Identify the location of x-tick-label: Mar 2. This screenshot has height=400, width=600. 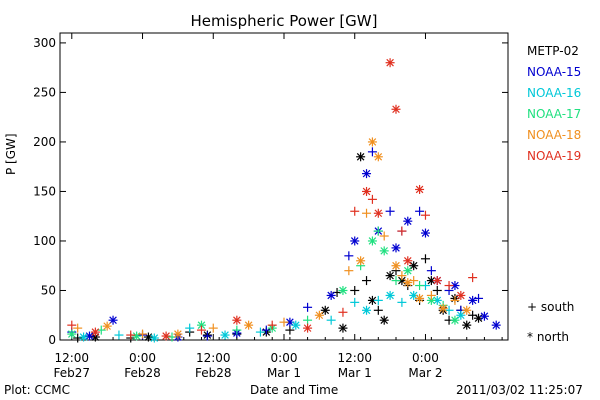
(425, 373).